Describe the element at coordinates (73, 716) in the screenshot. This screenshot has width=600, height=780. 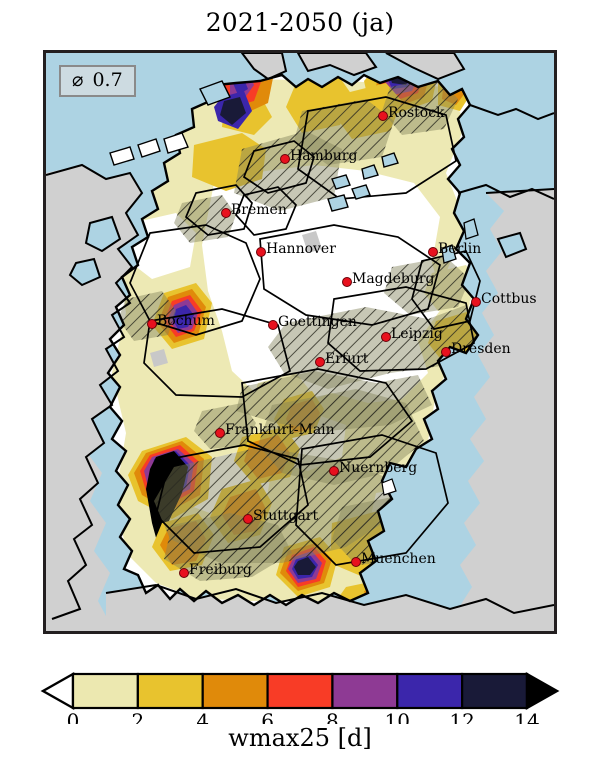
I see `colorbar-tick-0: 0` at that location.